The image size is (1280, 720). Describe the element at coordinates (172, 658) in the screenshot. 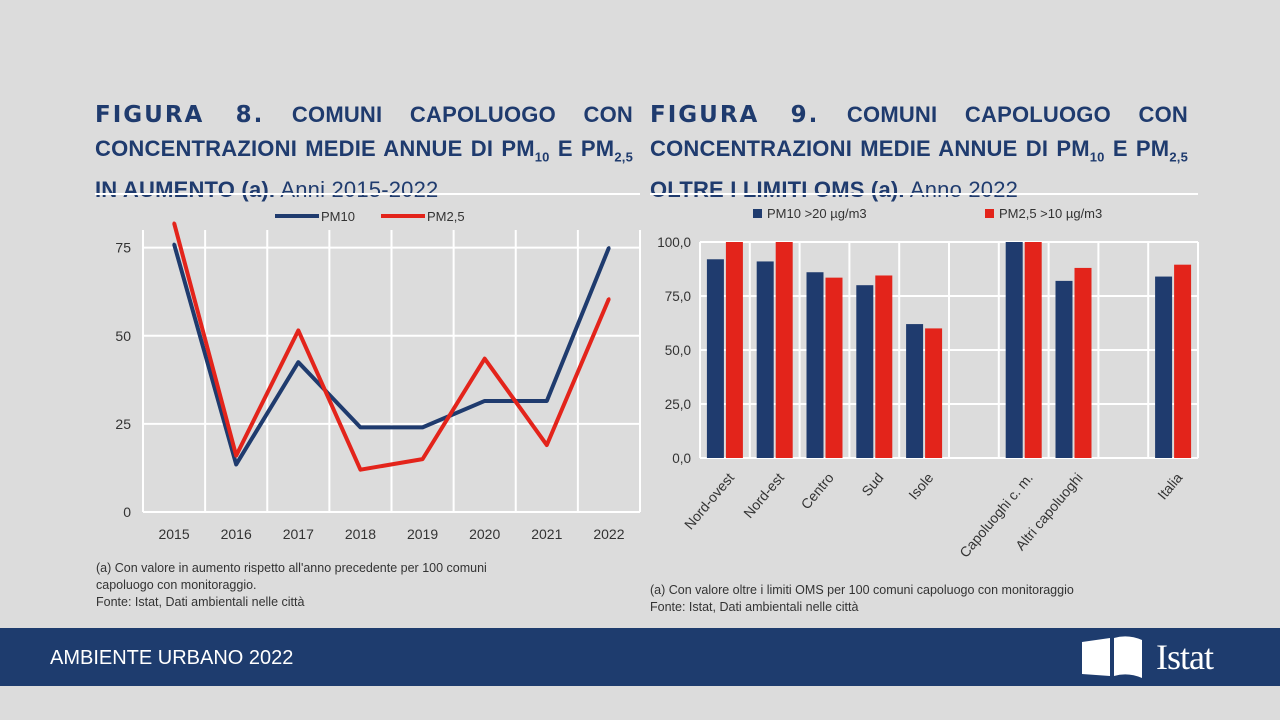

I see `footer-section-title: AMBIENTE URBANO 2022` at that location.